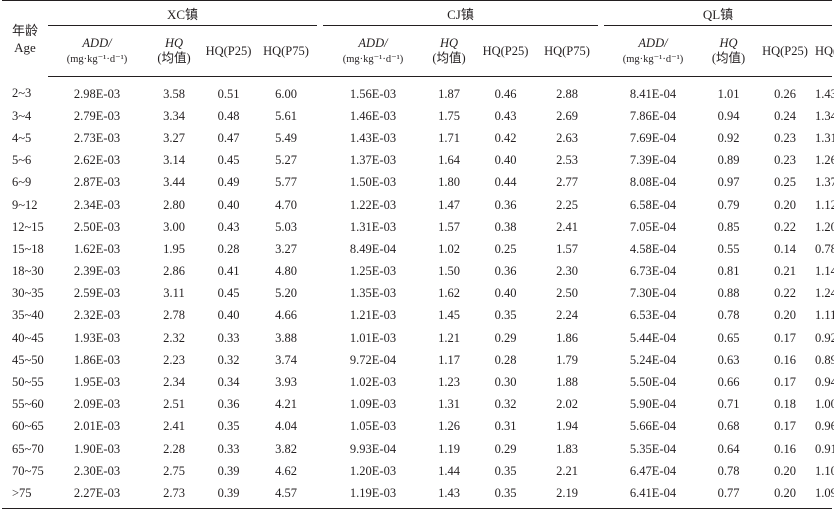 The width and height of the screenshot is (834, 520). I want to click on xc-hq-p75-cell: 4.21, so click(286, 404).